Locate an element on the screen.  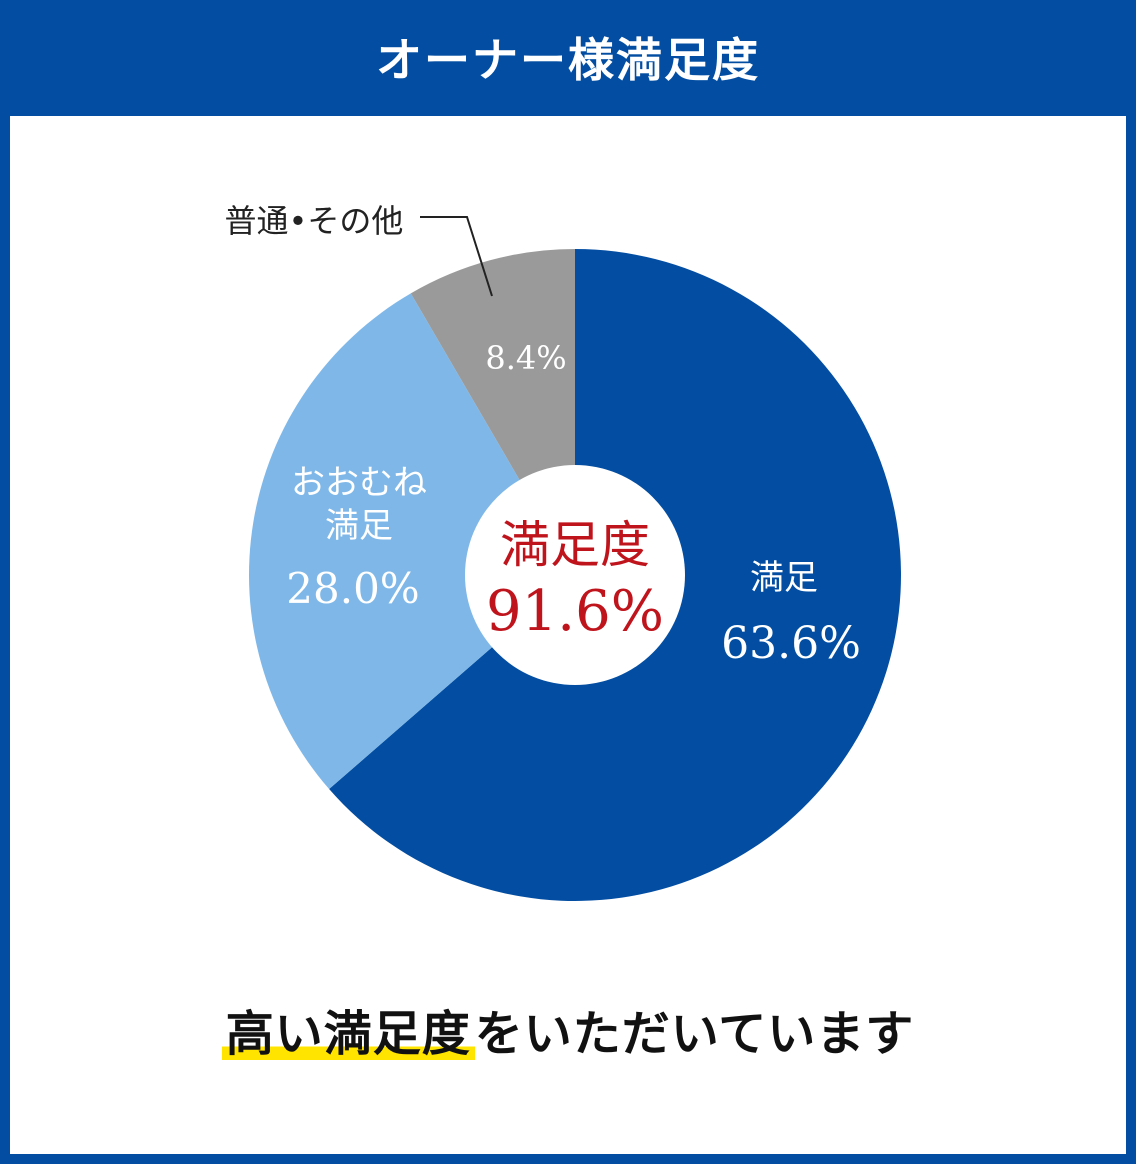
donut-hole is located at coordinates (575, 575).